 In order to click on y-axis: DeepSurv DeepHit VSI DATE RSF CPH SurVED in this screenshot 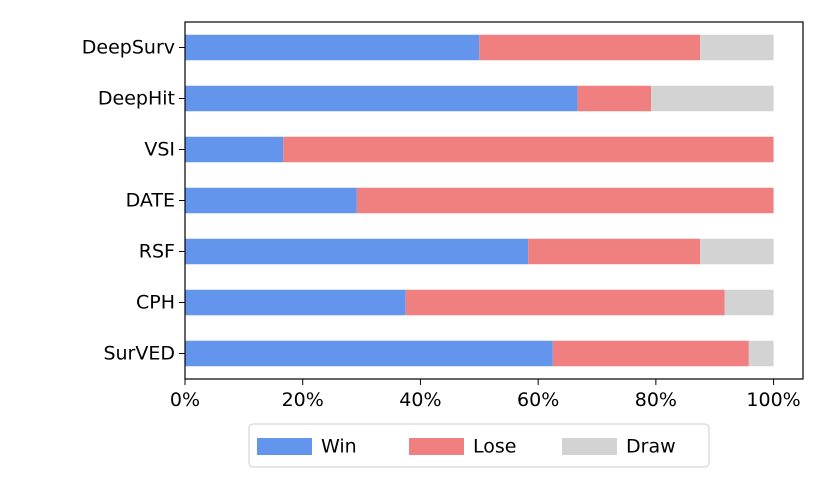, I will do `click(133, 201)`.